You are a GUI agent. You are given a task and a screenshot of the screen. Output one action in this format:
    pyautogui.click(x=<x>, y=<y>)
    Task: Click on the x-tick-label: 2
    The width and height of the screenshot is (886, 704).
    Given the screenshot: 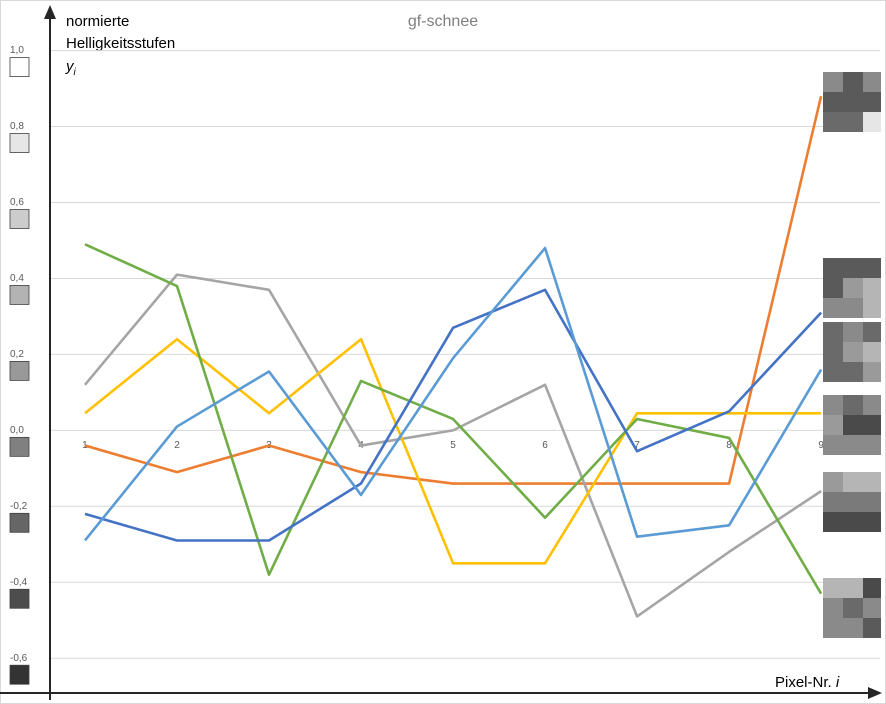 What is the action you would take?
    pyautogui.click(x=177, y=445)
    